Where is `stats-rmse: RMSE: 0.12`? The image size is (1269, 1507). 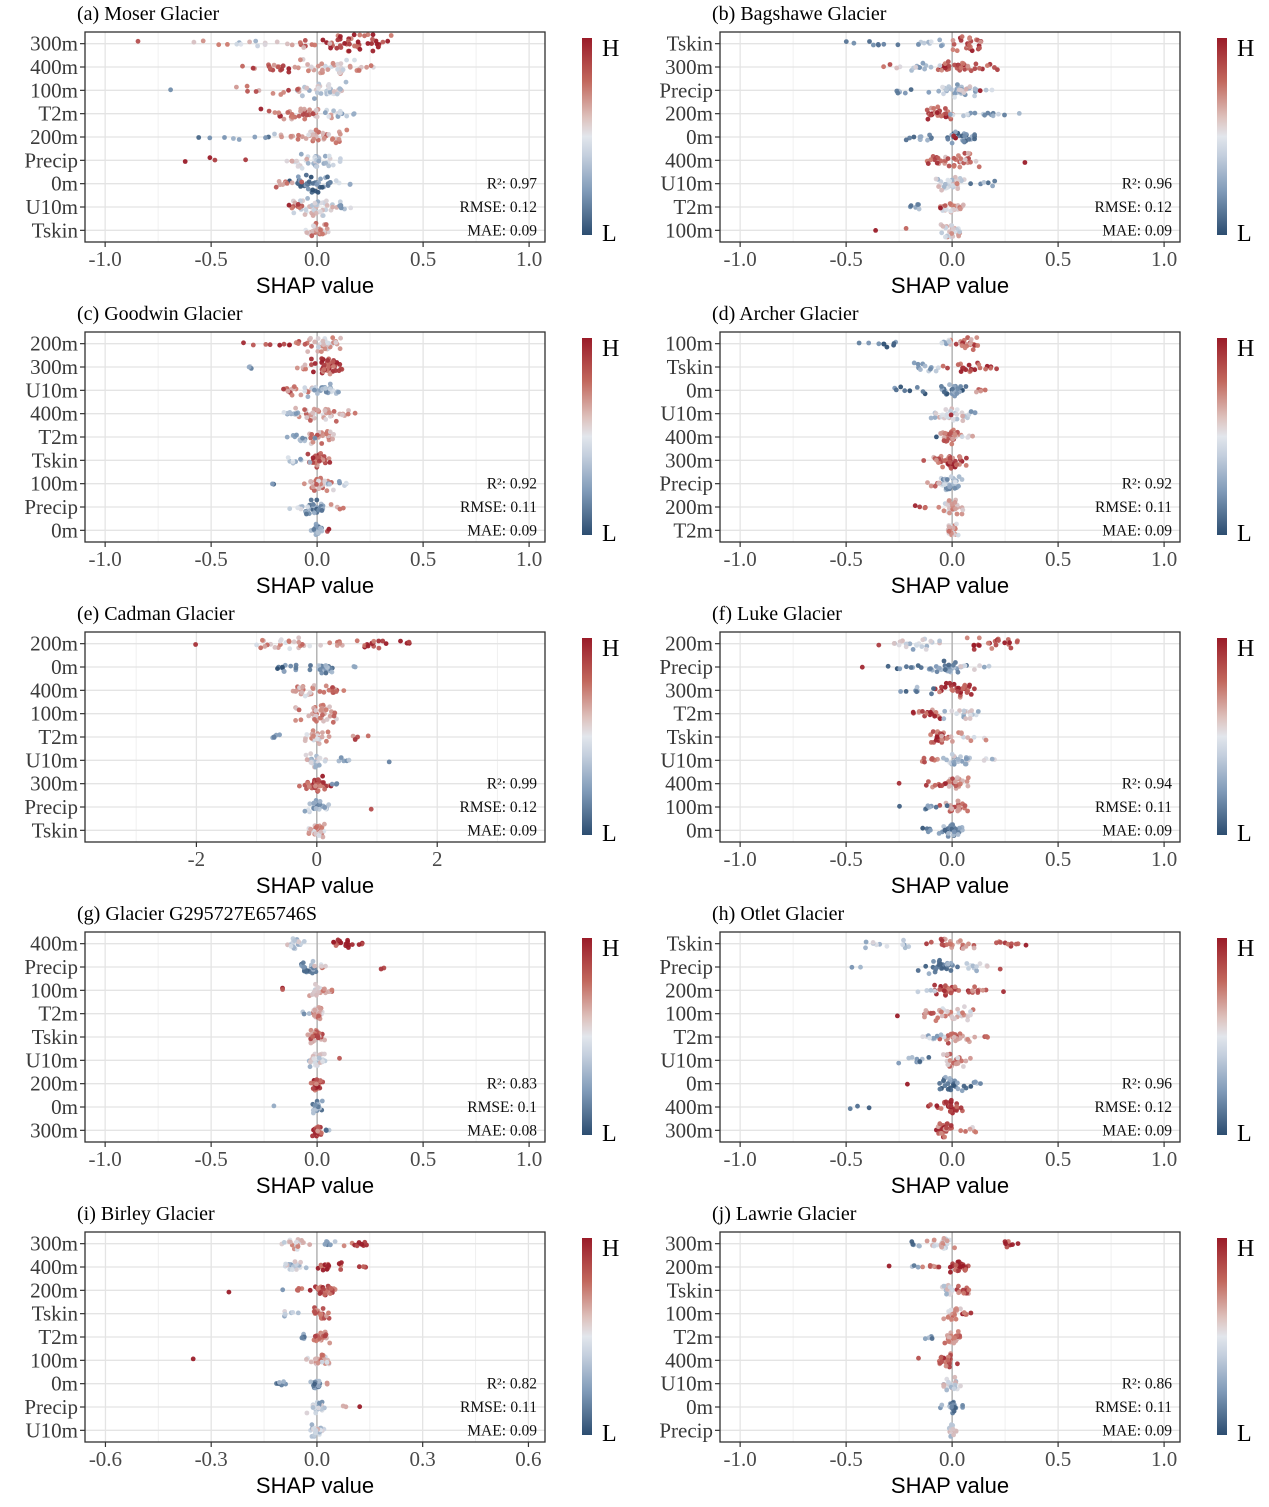 stats-rmse: RMSE: 0.12 is located at coordinates (498, 807).